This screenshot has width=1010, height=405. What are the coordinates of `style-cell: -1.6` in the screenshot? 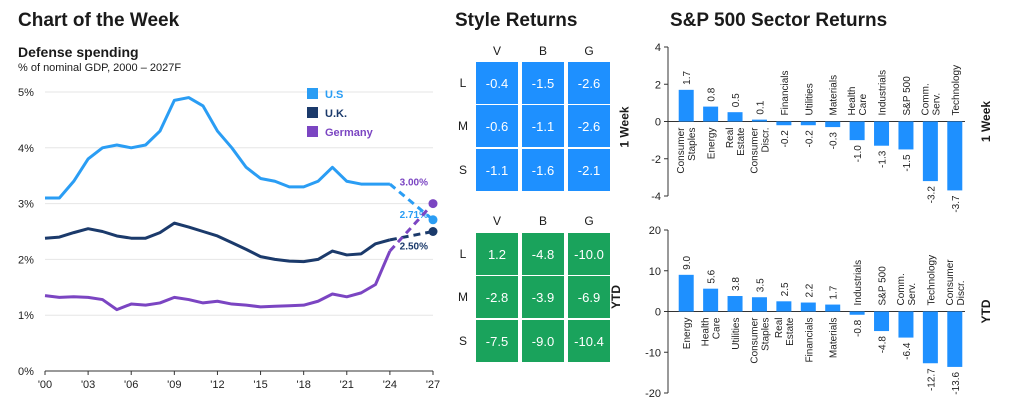 It's located at (543, 170).